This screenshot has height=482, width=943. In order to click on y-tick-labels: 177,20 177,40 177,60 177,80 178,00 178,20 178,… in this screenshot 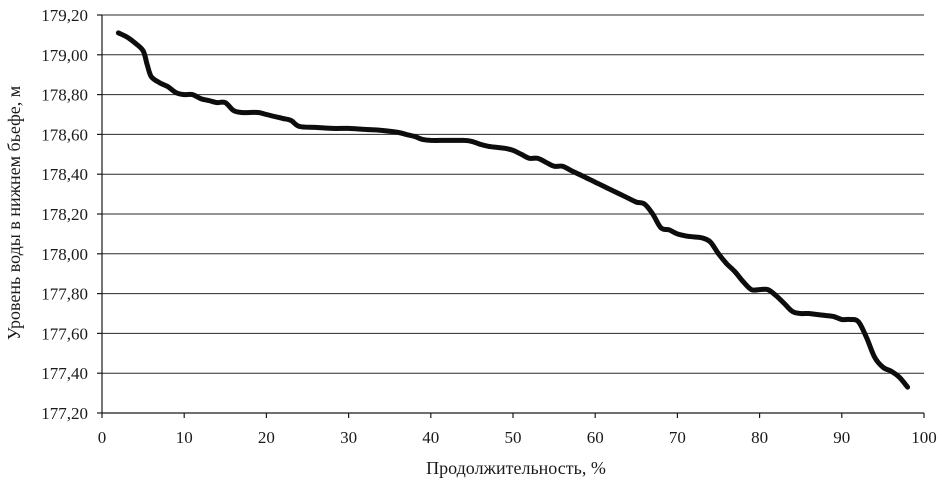, I will do `click(64, 214)`.